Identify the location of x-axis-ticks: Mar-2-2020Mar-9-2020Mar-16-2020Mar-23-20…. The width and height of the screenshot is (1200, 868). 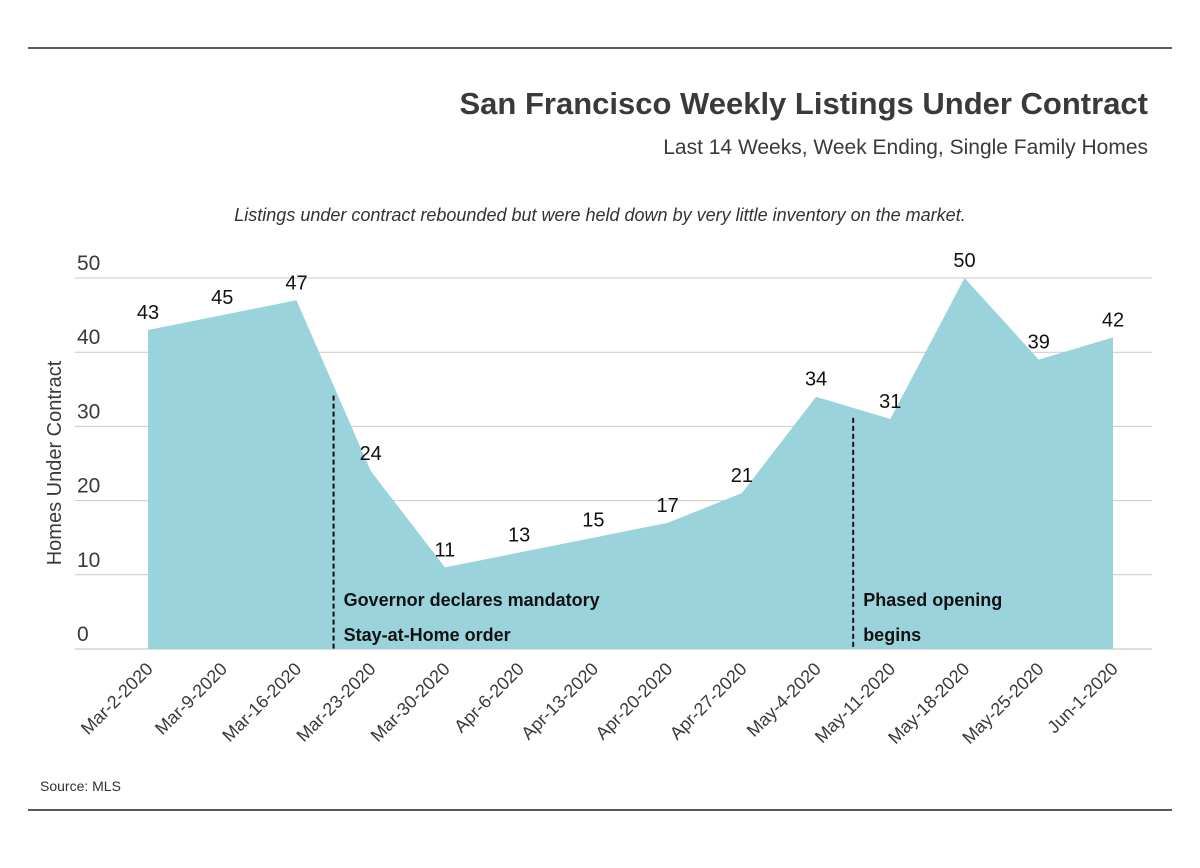
(599, 703).